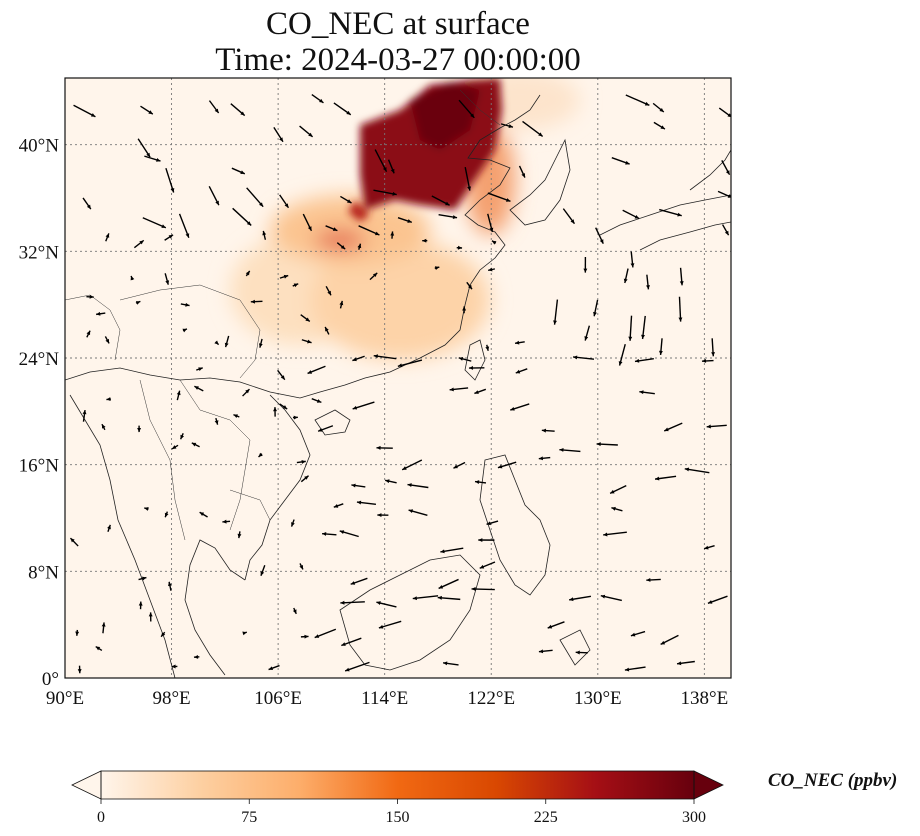  Describe the element at coordinates (445, 116) in the screenshot. I see `plume-core-beijing` at that location.